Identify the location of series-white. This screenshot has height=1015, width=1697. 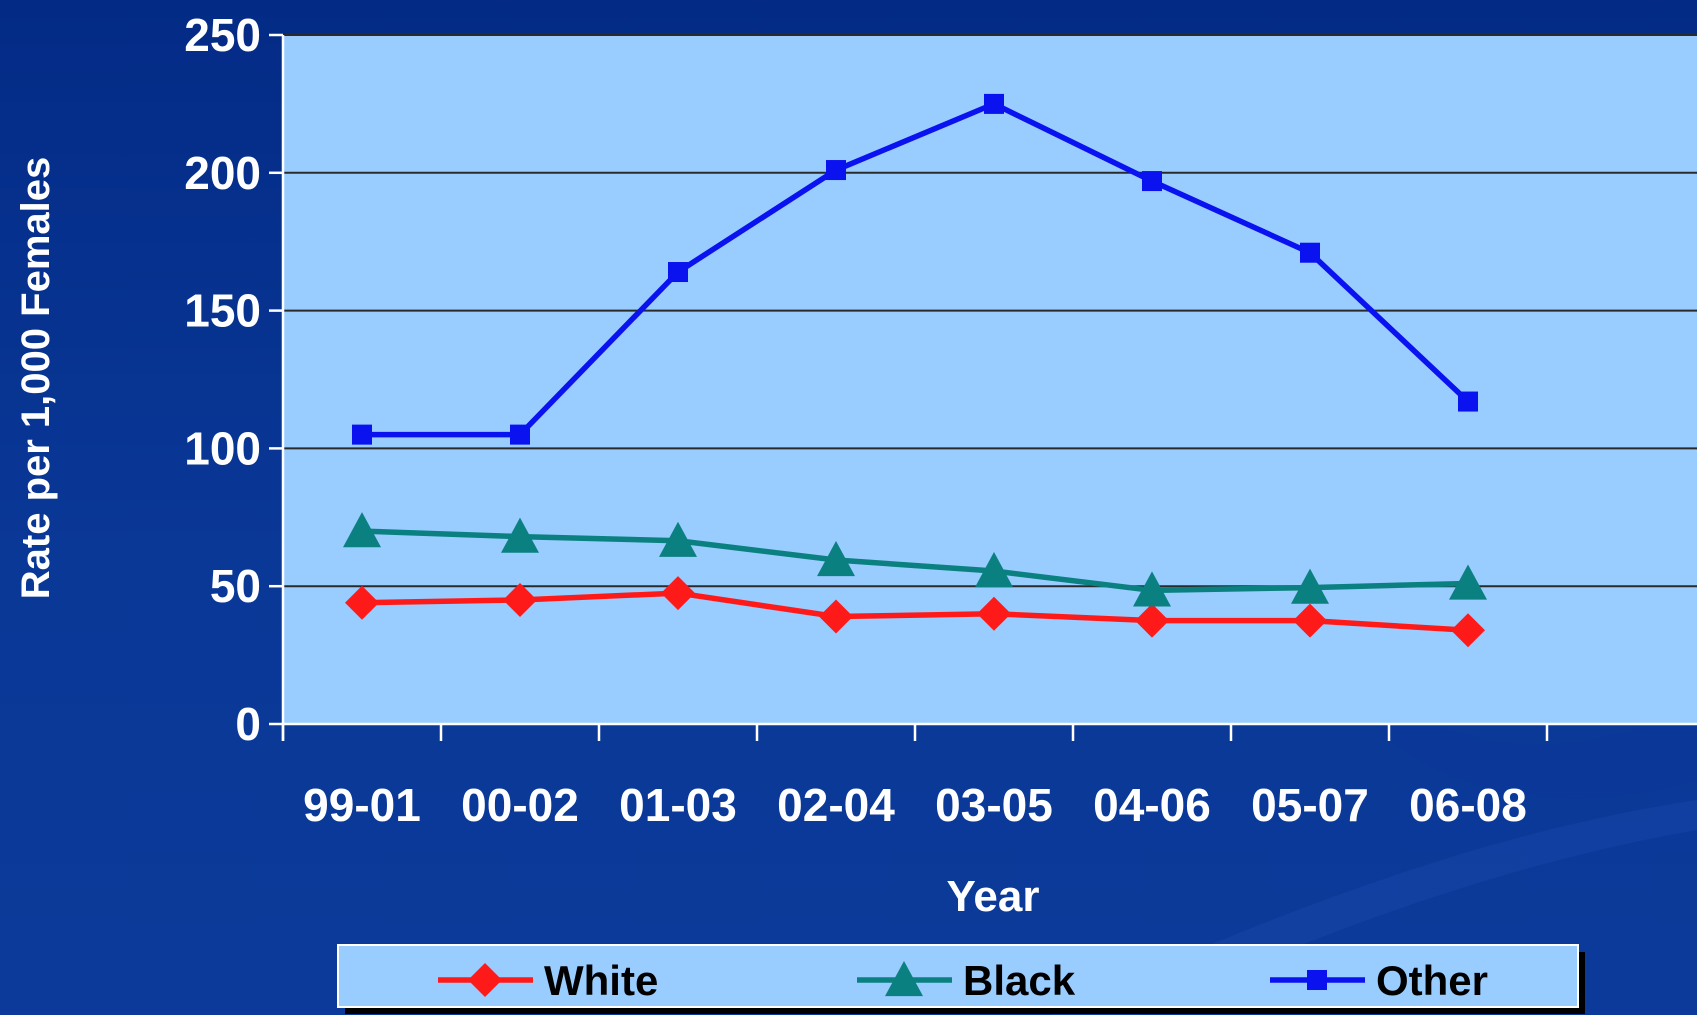
(915, 612).